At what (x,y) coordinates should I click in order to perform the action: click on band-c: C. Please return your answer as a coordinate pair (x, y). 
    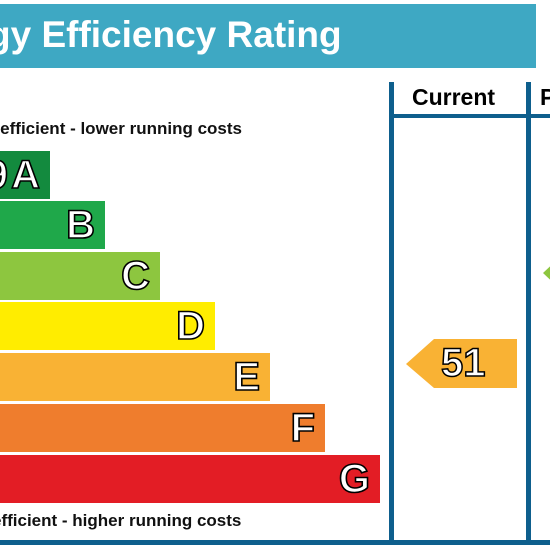
    Looking at the image, I should click on (80, 276).